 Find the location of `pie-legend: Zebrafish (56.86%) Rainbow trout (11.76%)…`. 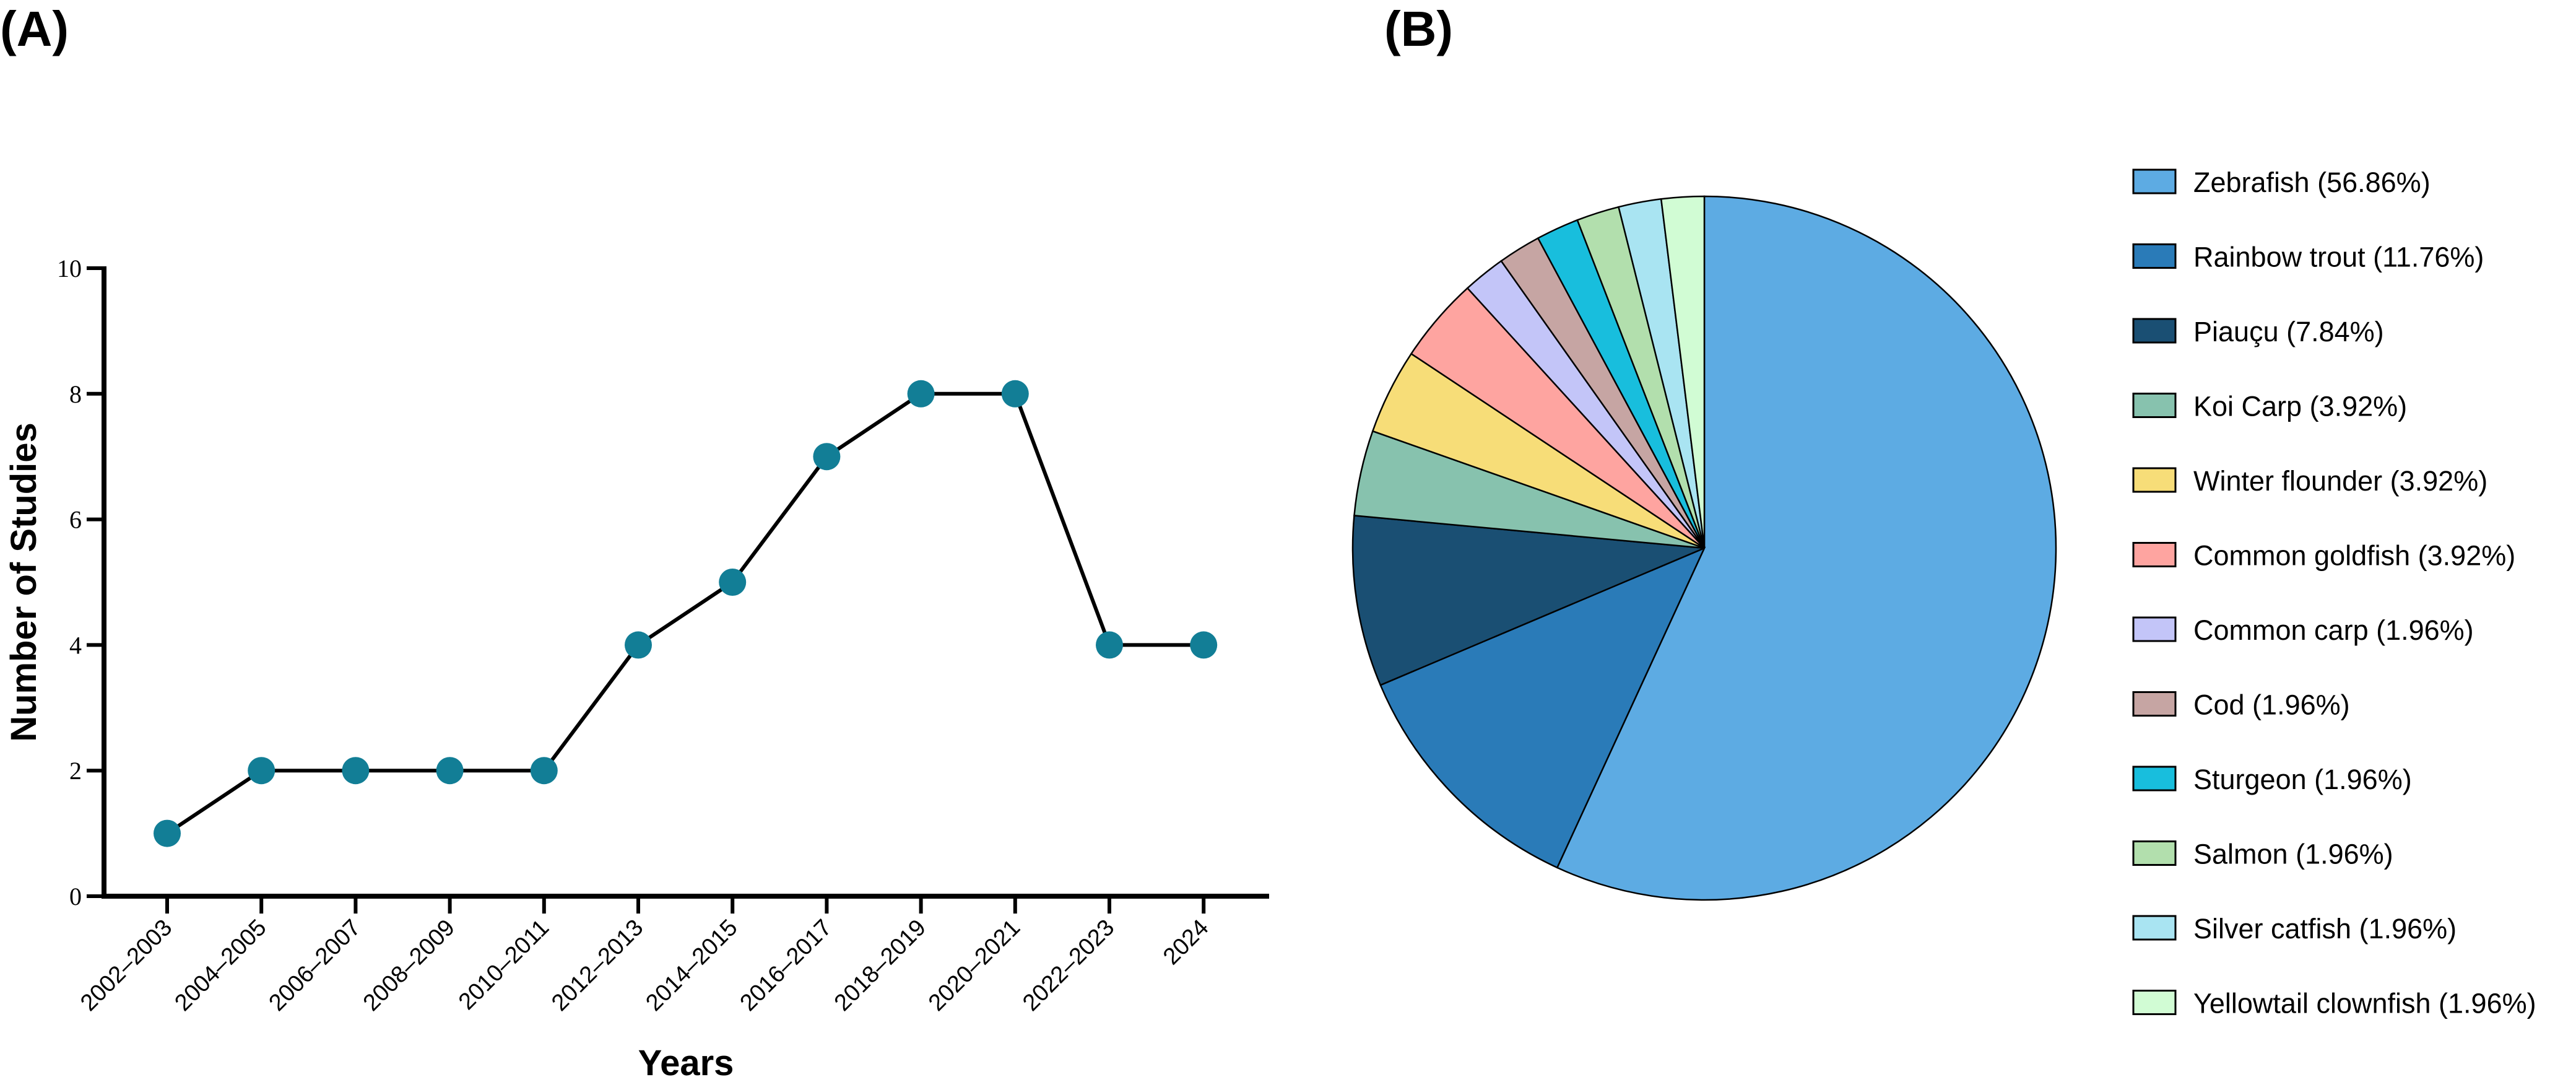

pie-legend: Zebrafish (56.86%) Rainbow trout (11.76%)… is located at coordinates (2334, 593).